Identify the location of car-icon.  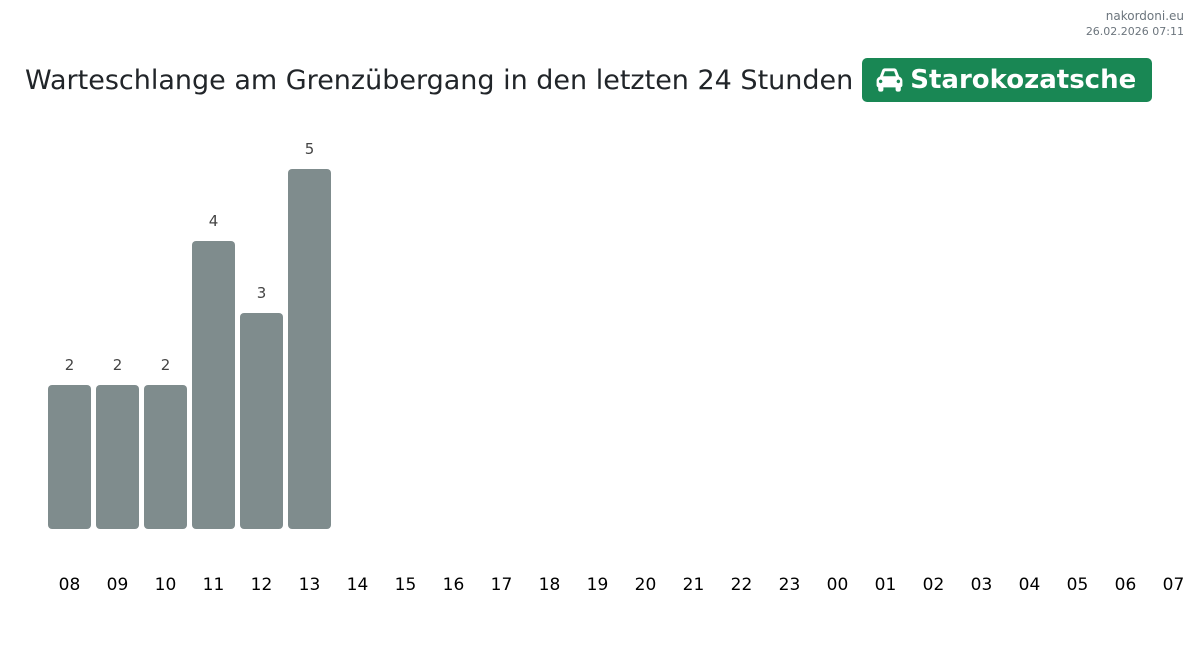
(889, 80).